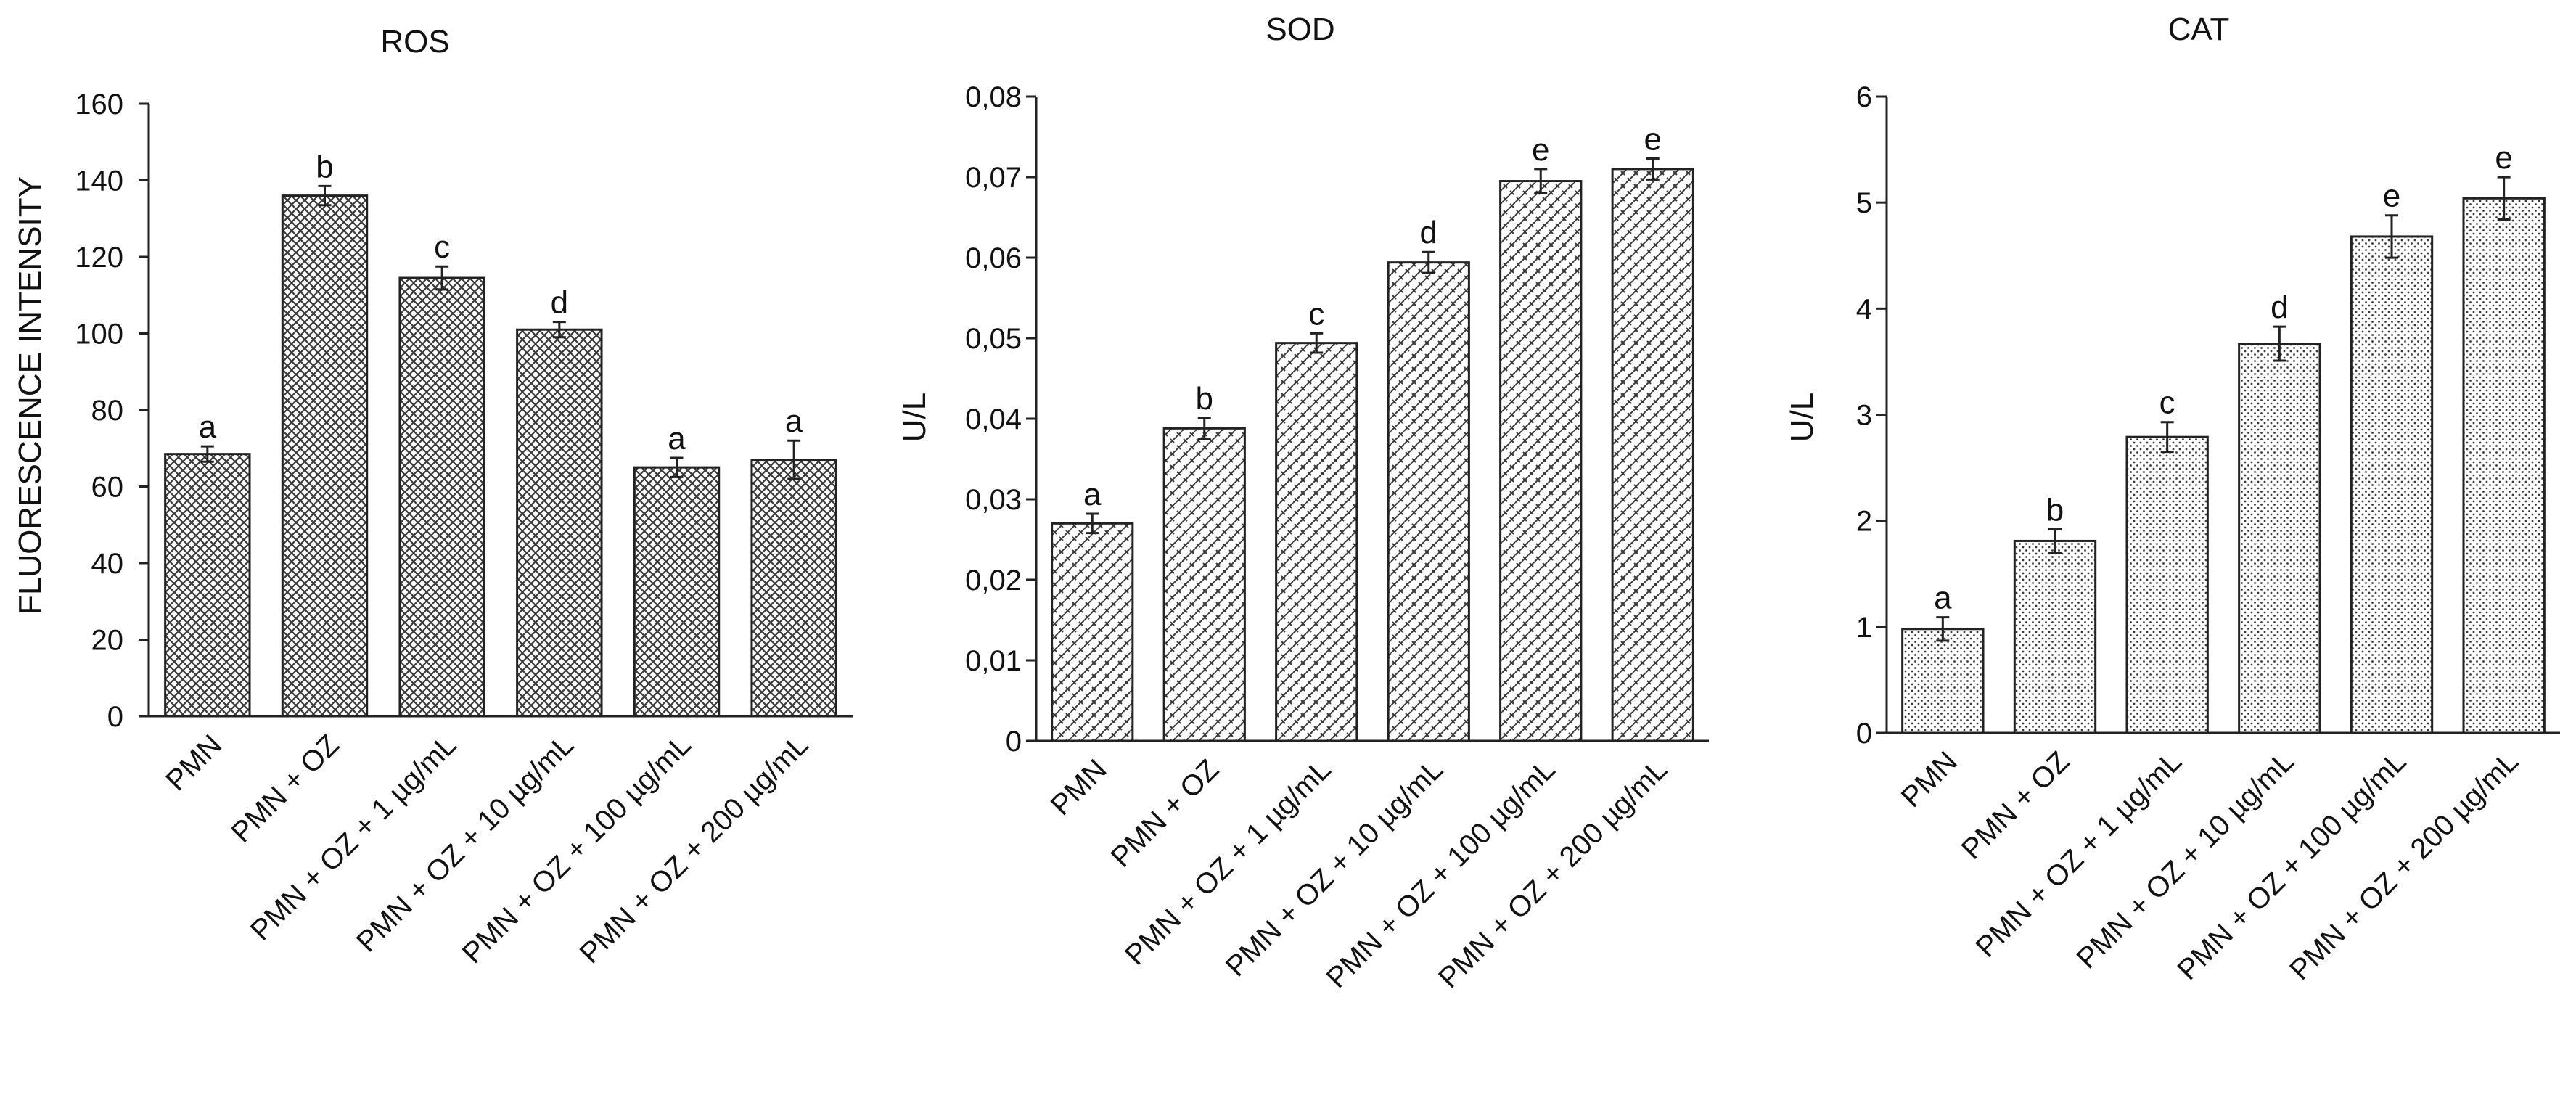  I want to click on y-tick-label: 20, so click(107, 641).